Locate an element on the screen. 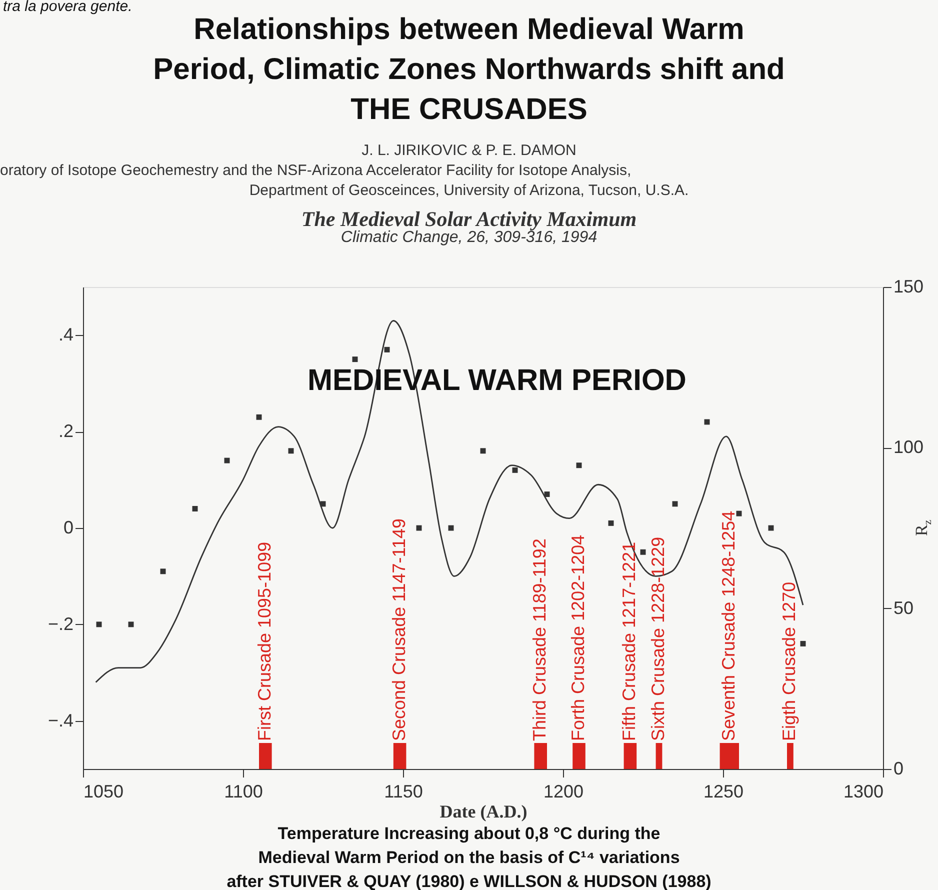  y2-tick-label: 0 is located at coordinates (899, 768).